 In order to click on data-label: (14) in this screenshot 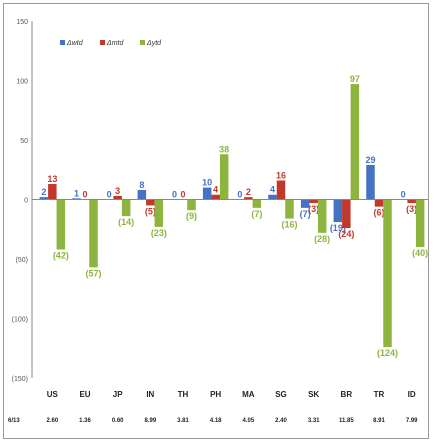, I will do `click(126, 222)`.